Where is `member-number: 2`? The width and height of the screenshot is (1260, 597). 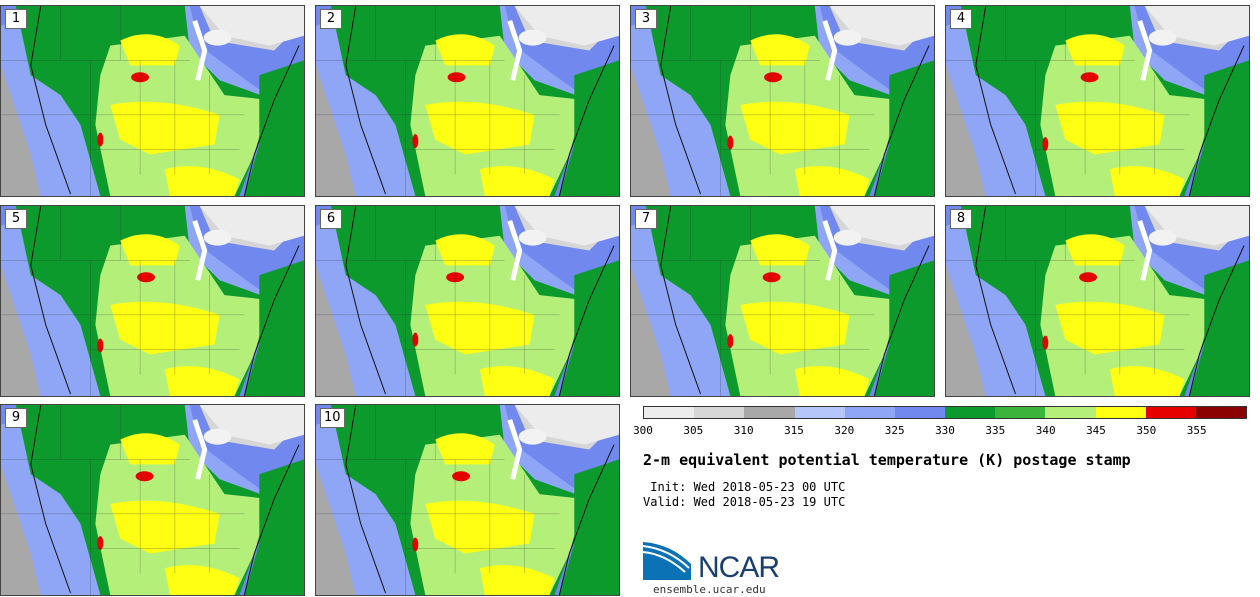
member-number: 2 is located at coordinates (331, 19).